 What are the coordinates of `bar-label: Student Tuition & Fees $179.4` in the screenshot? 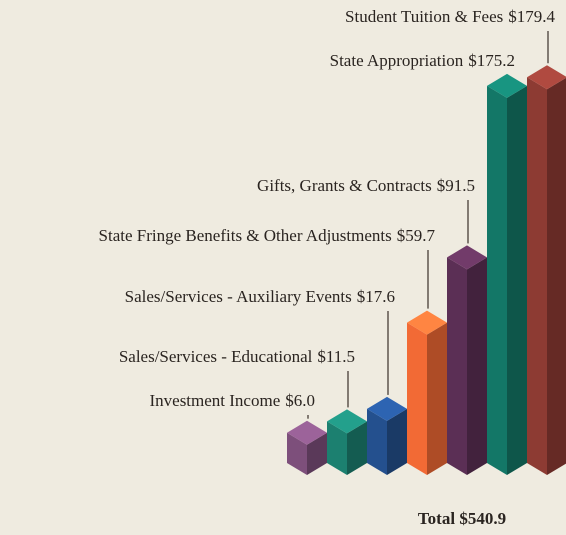 It's located at (450, 16).